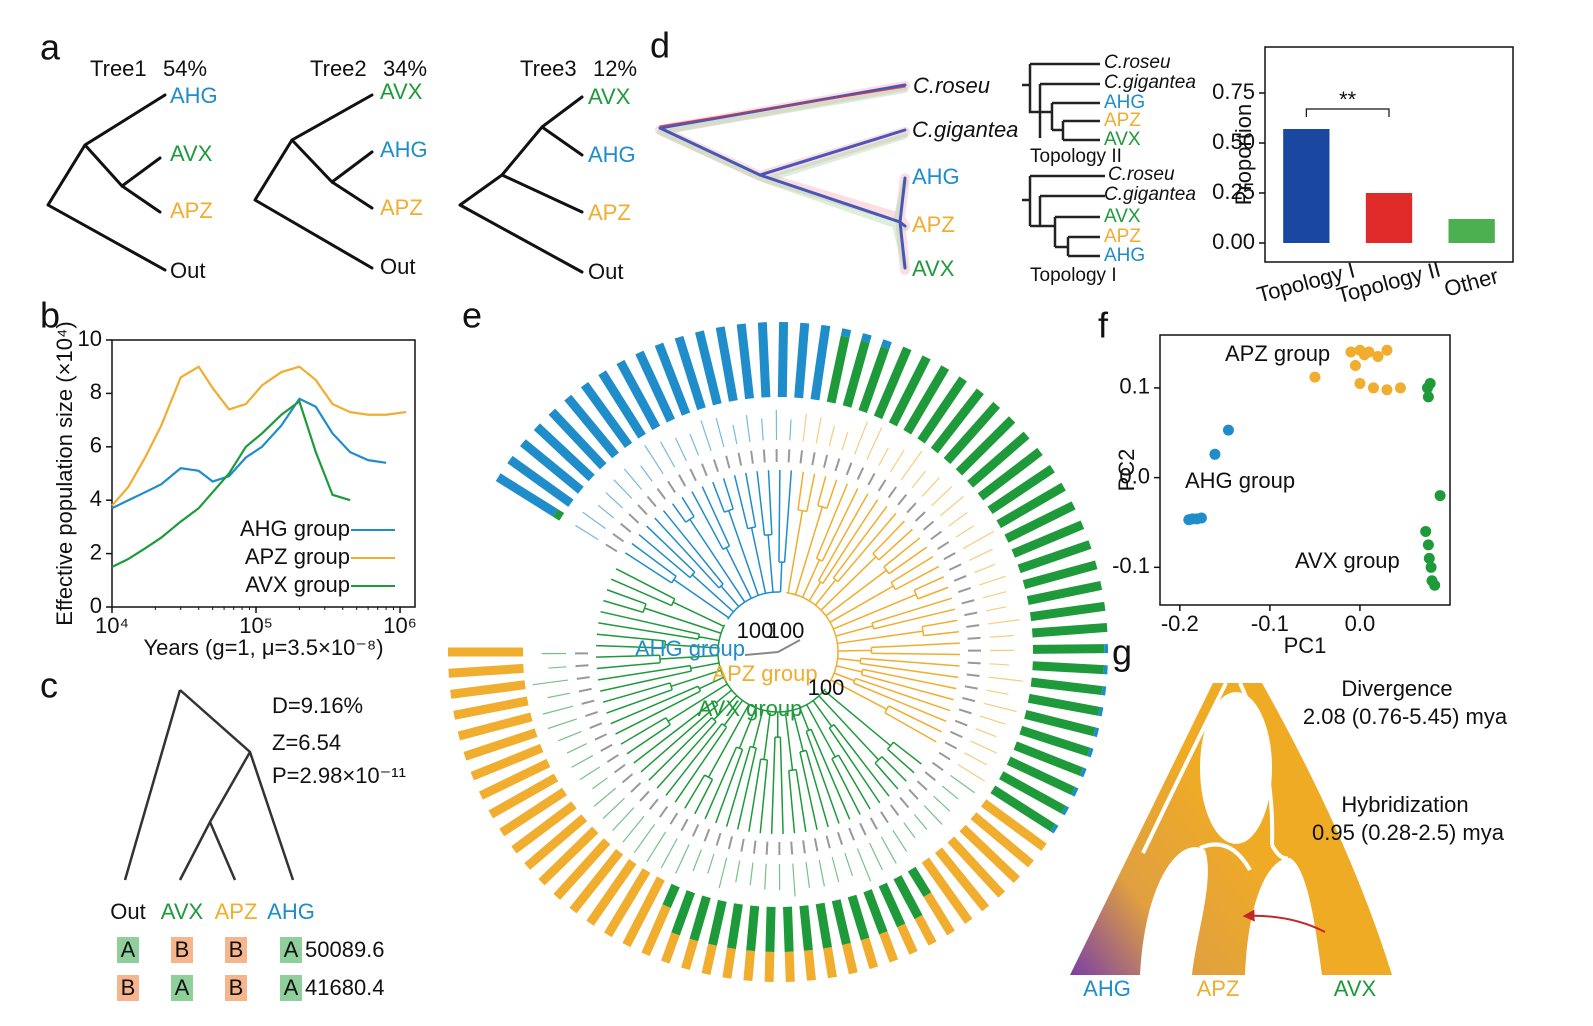 Image resolution: width=1593 pixels, height=1026 pixels. Describe the element at coordinates (1134, 386) in the screenshot. I see `y-tick-label: 0.1` at that location.